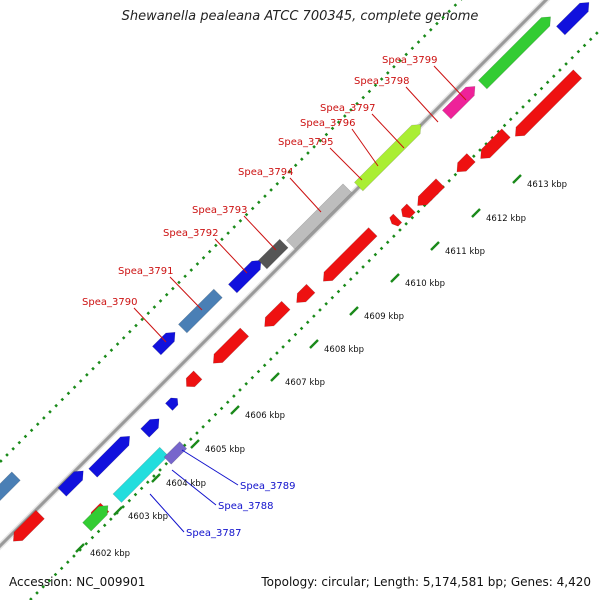  I want to click on gene-label: Spea_3796, so click(327, 123).